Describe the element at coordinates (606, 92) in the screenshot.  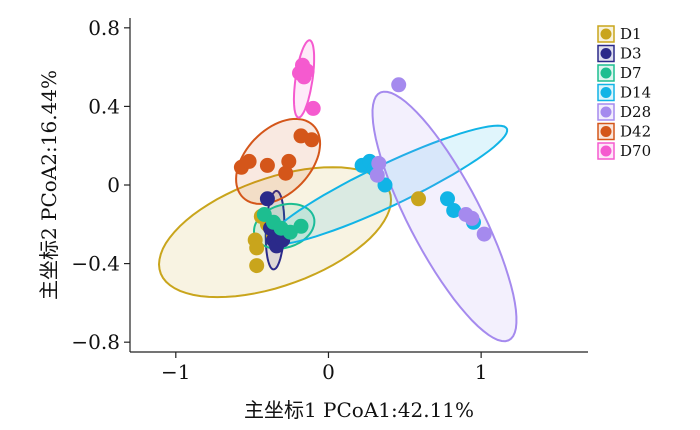
I see `legend-dot-d14` at that location.